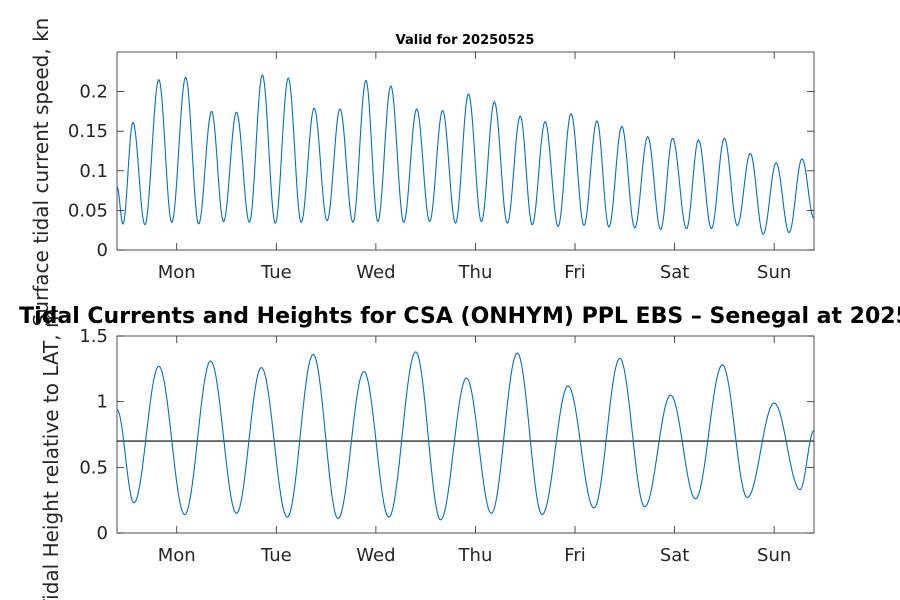  What do you see at coordinates (675, 272) in the screenshot?
I see `current-speed-x-tick-label: Sat` at bounding box center [675, 272].